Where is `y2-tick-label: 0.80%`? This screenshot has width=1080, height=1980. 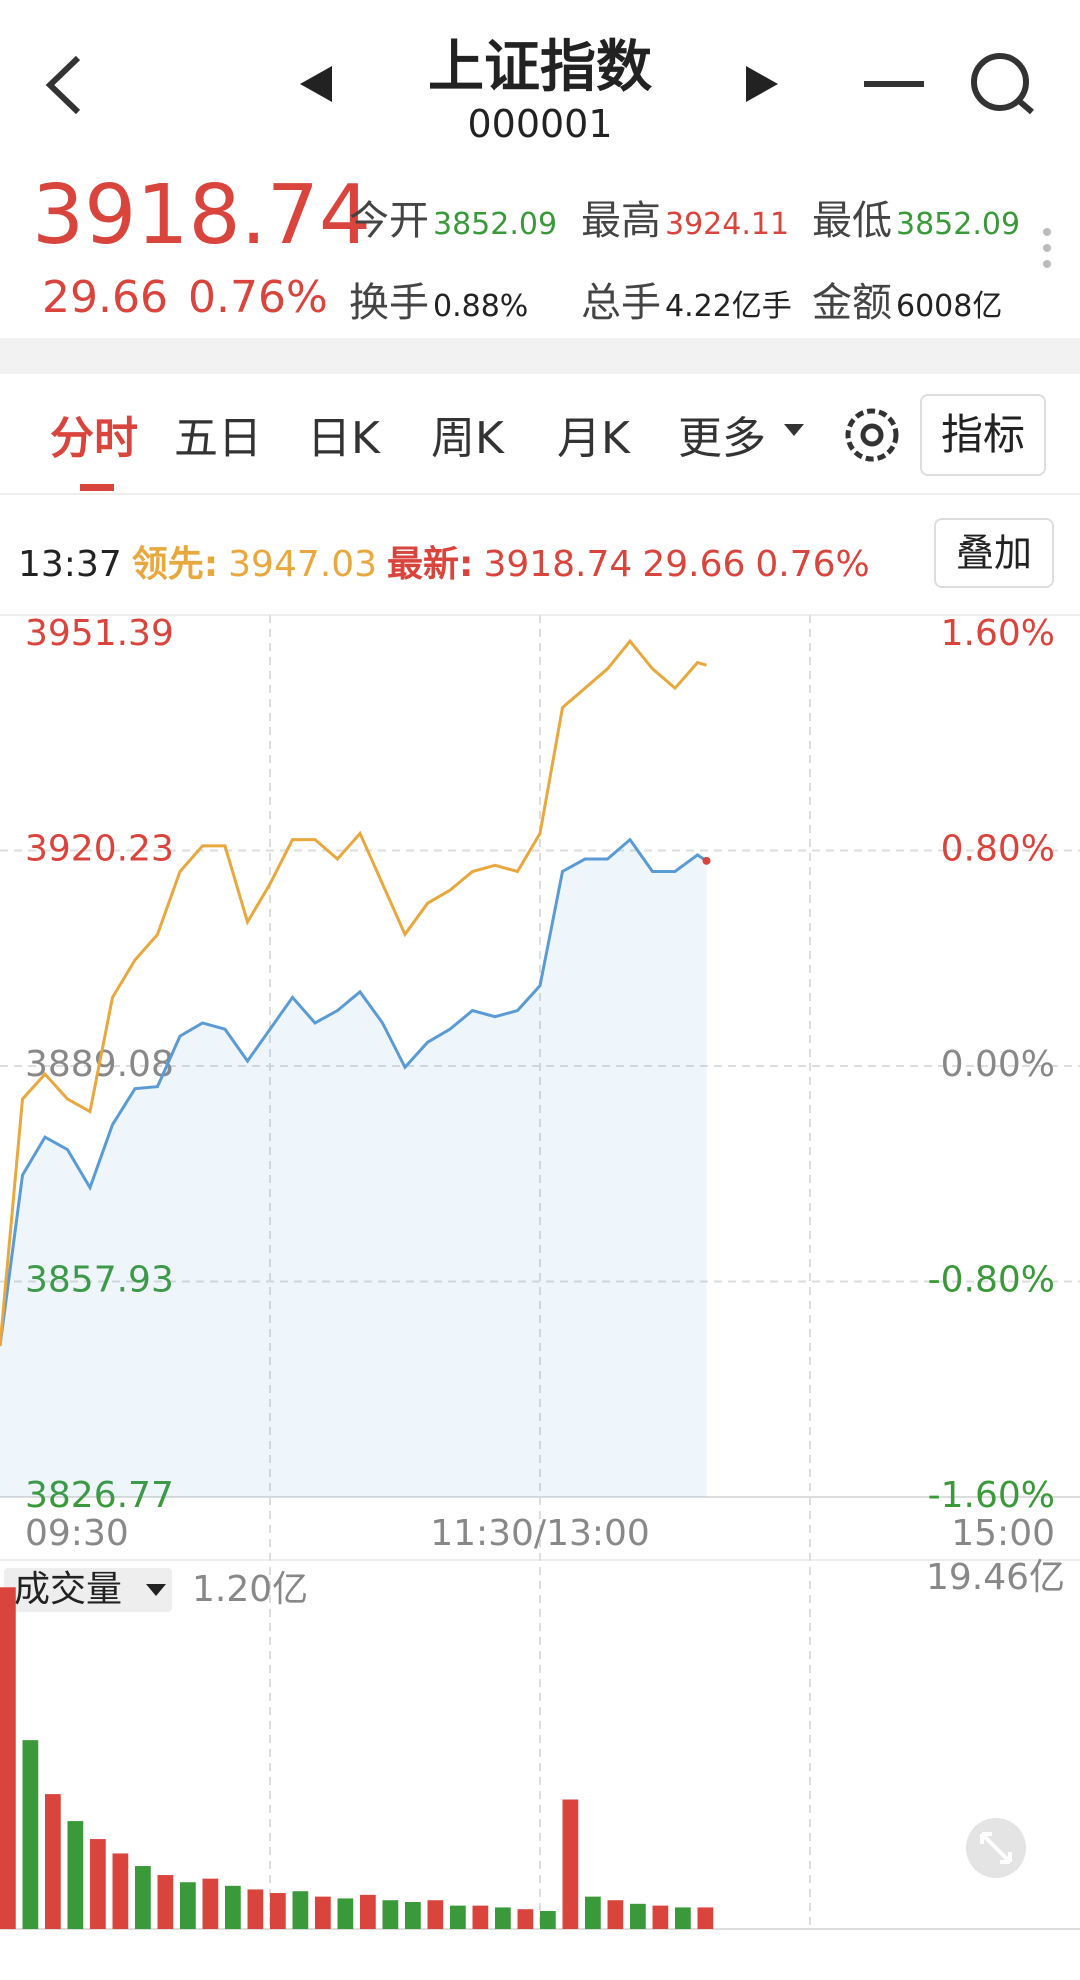 y2-tick-label: 0.80% is located at coordinates (998, 849).